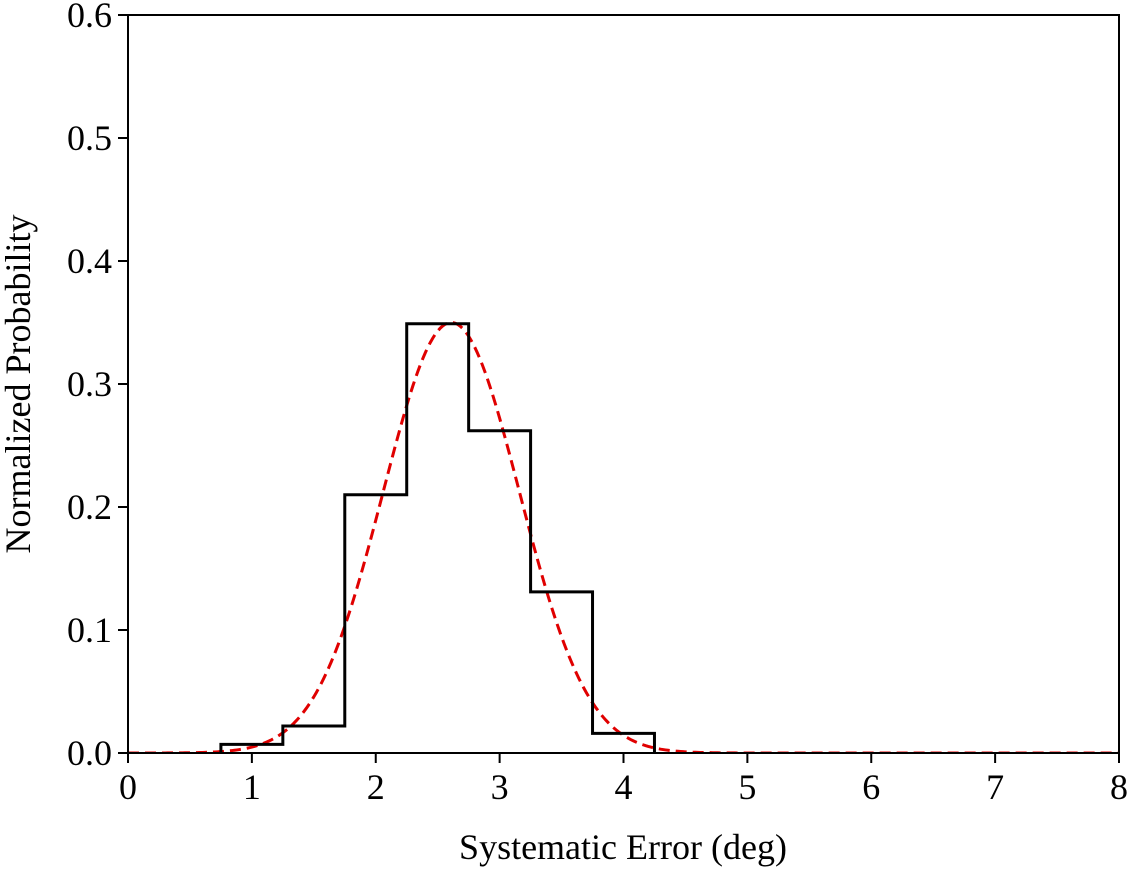  I want to click on y-axis-ticks: 0.0 0.1 0.2 0.3 0.4 0.5 0.6, so click(97, 386).